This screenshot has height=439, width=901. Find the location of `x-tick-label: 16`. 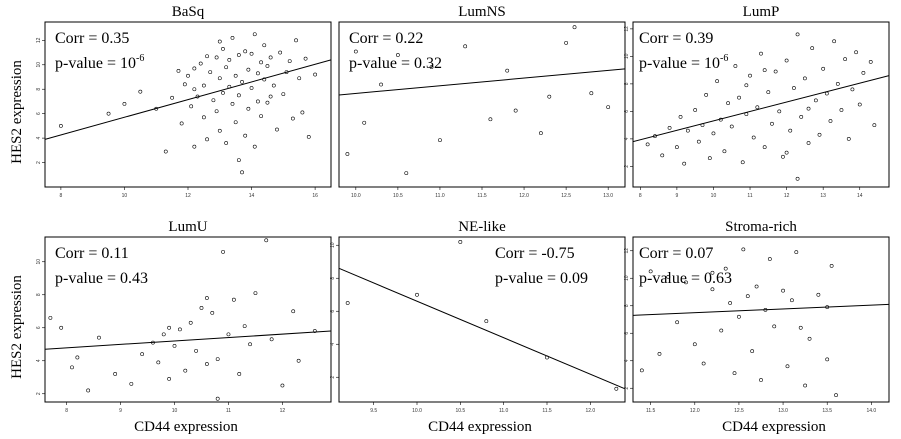

x-tick-label: 16 is located at coordinates (315, 196).